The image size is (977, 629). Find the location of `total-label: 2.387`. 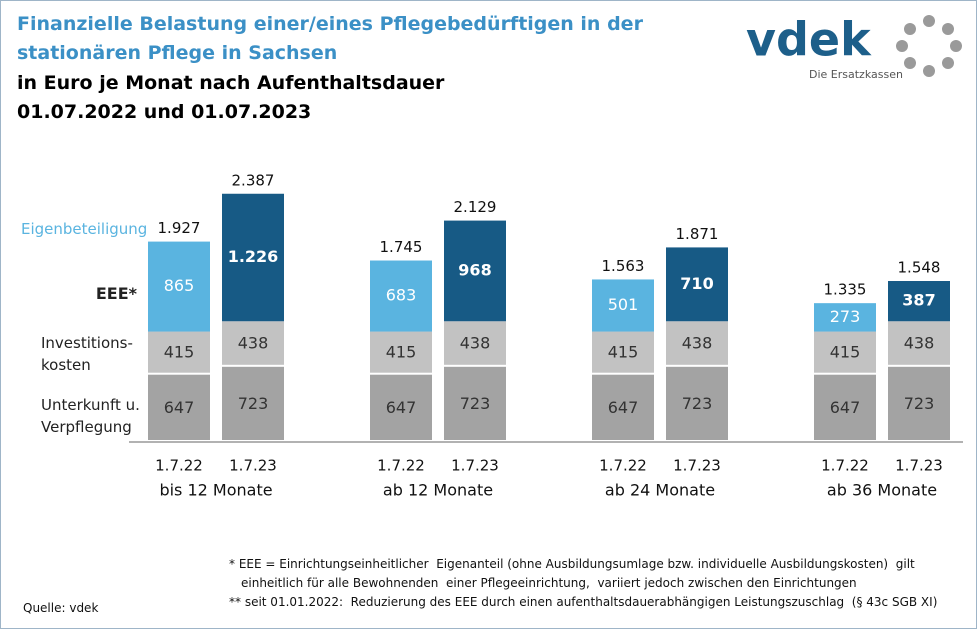

total-label: 2.387 is located at coordinates (253, 180).